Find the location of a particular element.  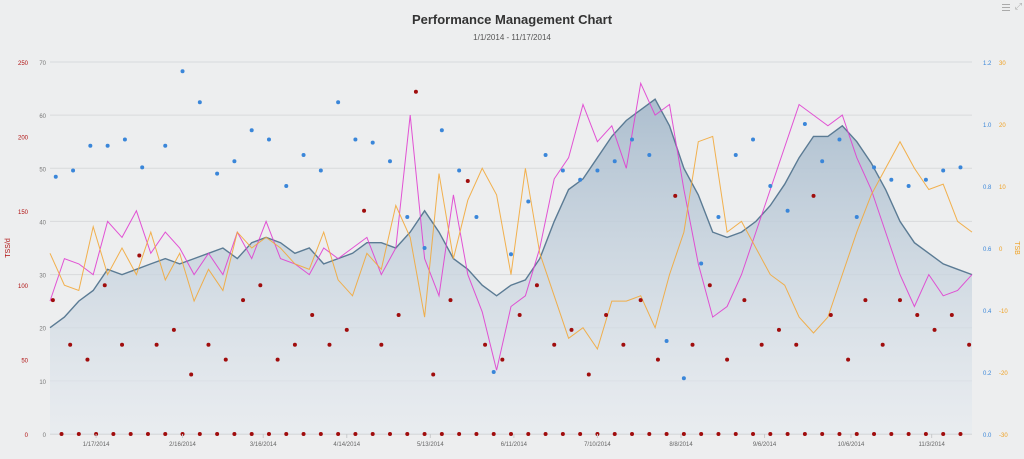

fitness-axis-tick: 70 is located at coordinates (42, 64).